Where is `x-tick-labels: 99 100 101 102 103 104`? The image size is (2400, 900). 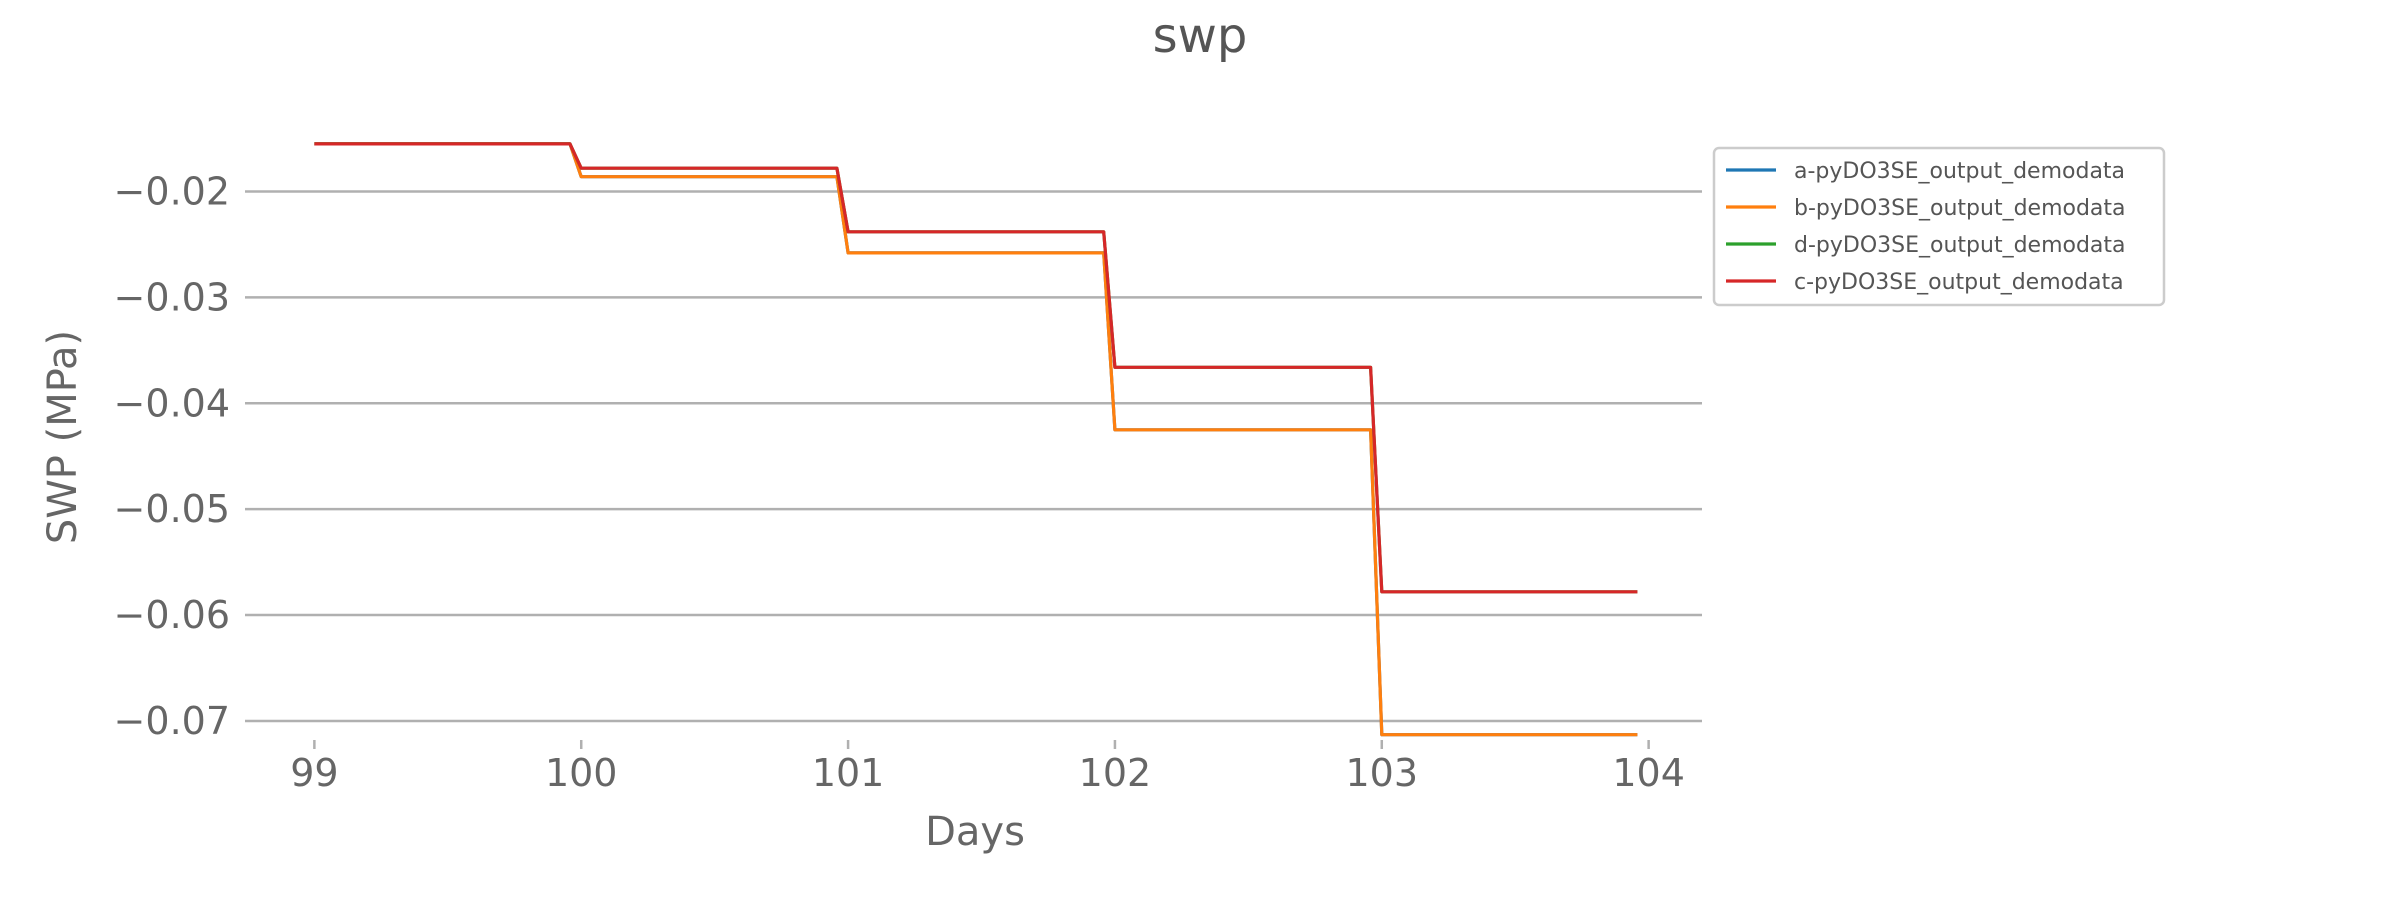
x-tick-labels: 99 100 101 102 103 104 is located at coordinates (987, 767).